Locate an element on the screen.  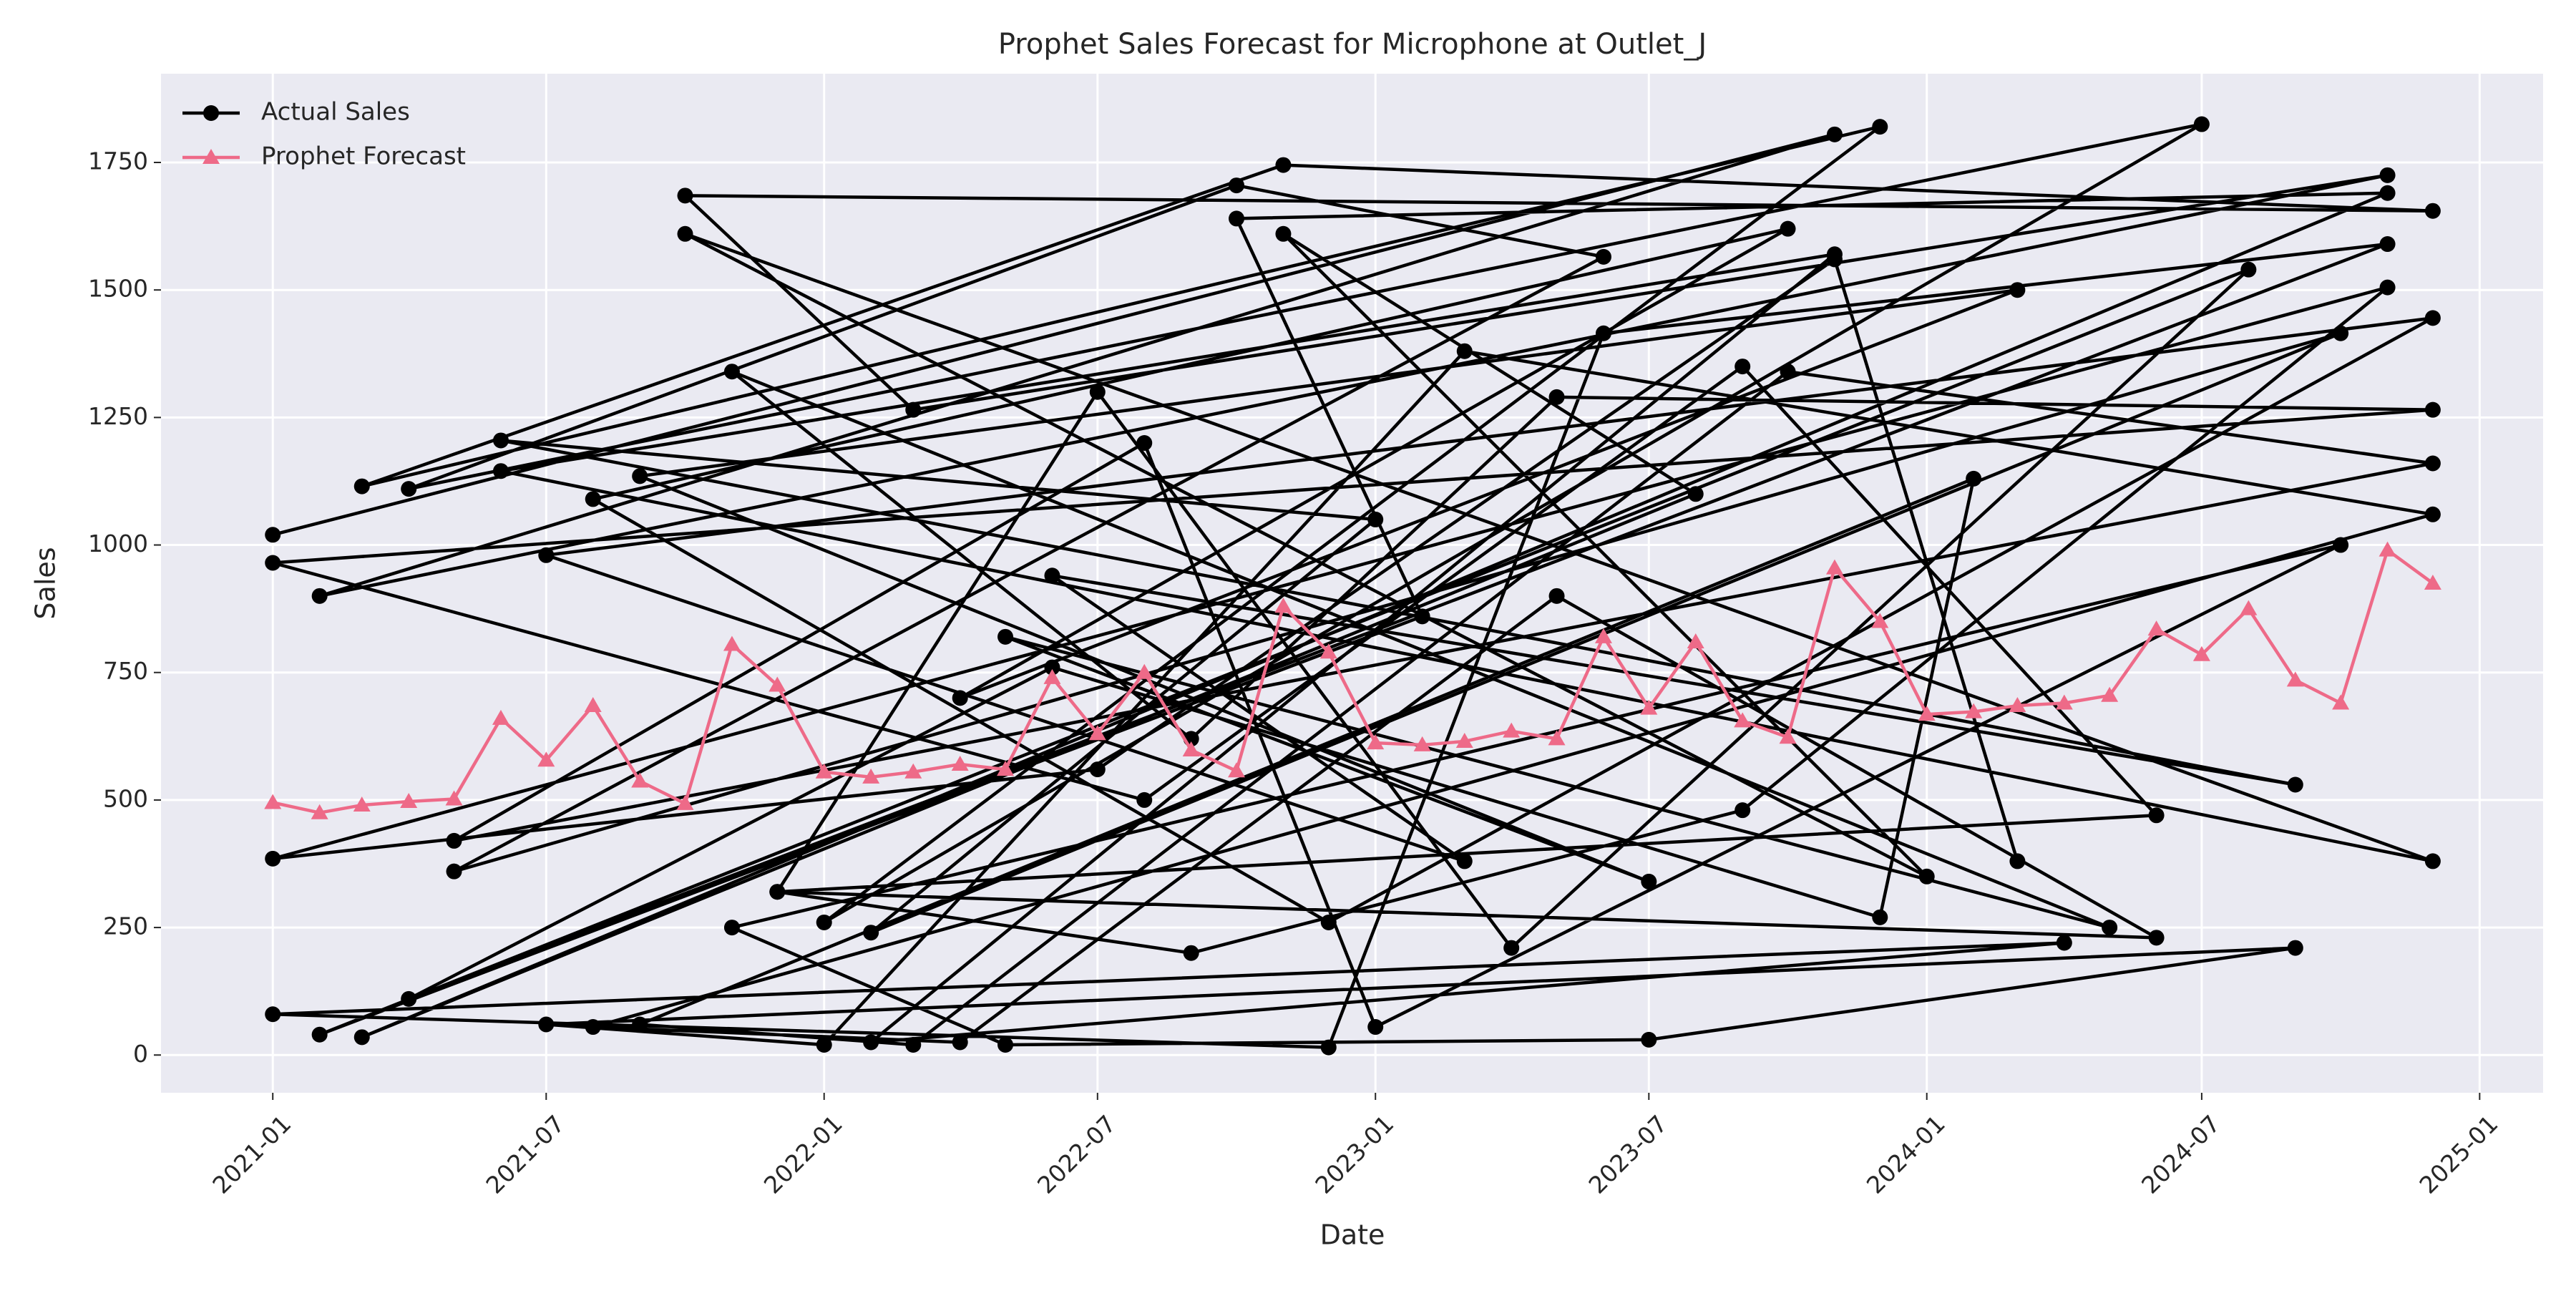
x-tick-label: 2025-01 is located at coordinates (2458, 1154).